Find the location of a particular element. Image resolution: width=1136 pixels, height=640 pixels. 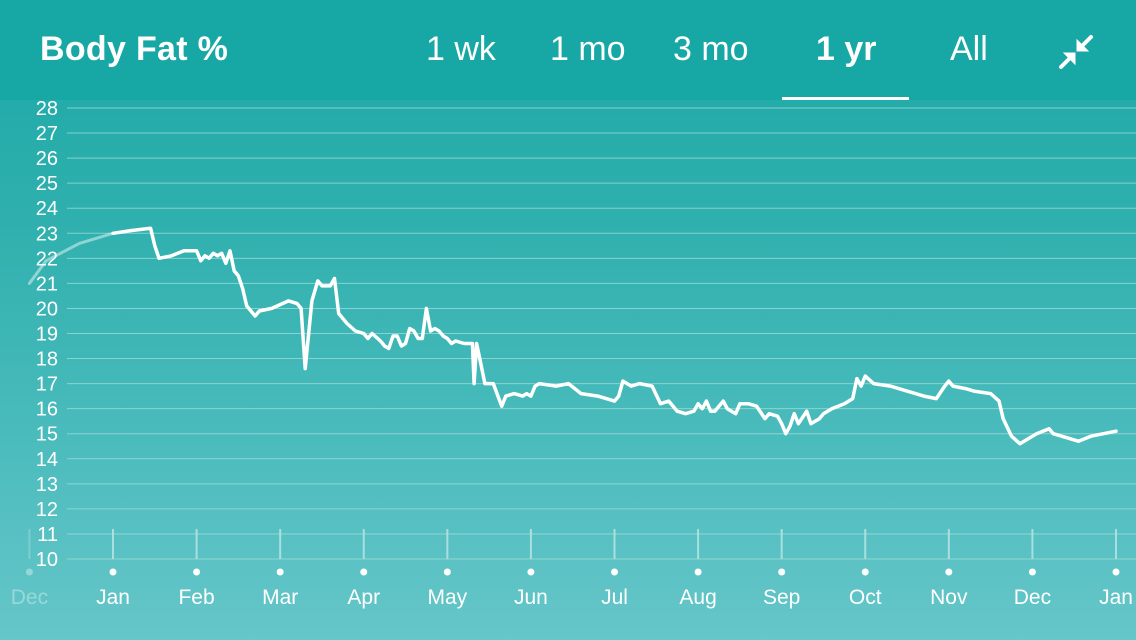

y-tick-label: 16 is located at coordinates (47, 410).